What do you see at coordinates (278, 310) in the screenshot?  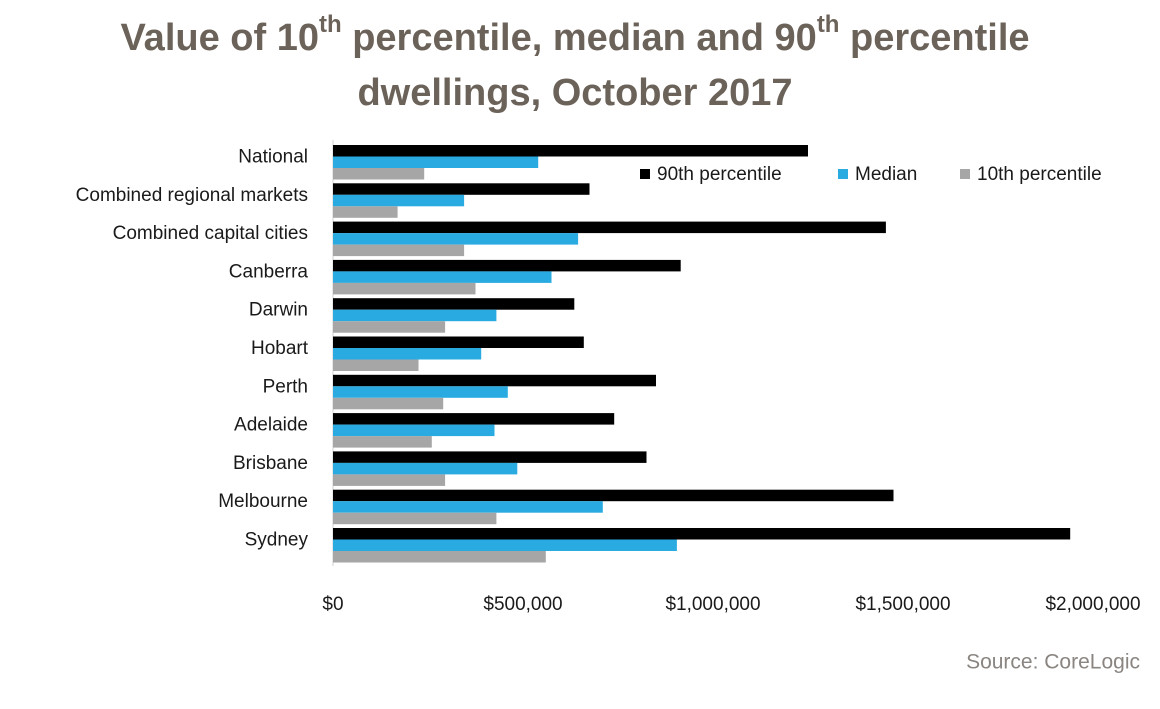 I see `y-tick-label: Darwin` at bounding box center [278, 310].